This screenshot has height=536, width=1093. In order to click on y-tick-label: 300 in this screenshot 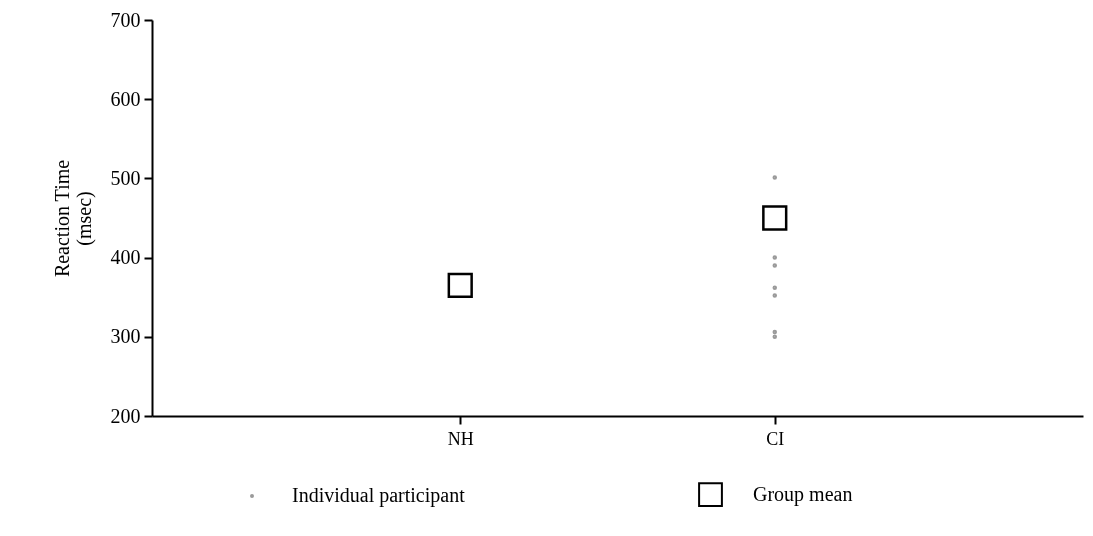, I will do `click(125, 336)`.